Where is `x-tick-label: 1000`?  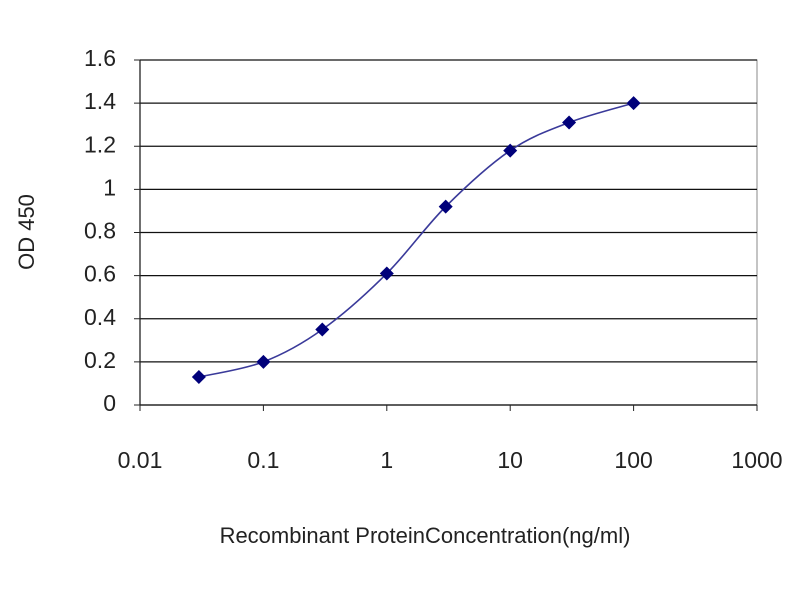
x-tick-label: 1000 is located at coordinates (756, 460).